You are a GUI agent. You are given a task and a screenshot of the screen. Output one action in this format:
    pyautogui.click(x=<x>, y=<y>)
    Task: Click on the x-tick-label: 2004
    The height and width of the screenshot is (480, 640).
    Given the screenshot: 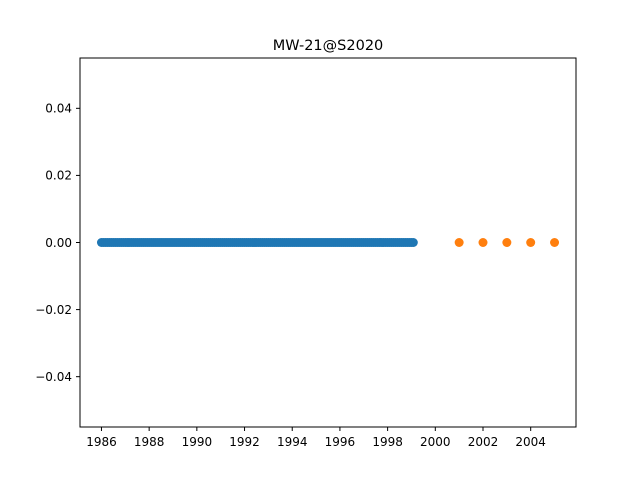 What is the action you would take?
    pyautogui.click(x=530, y=442)
    